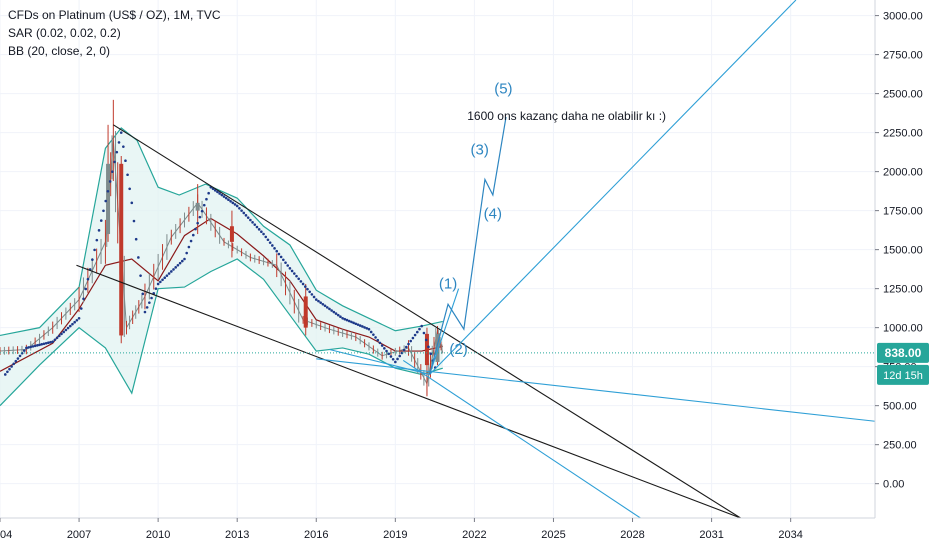 The width and height of the screenshot is (932, 555). What do you see at coordinates (474, 535) in the screenshot?
I see `x-tick-label: 2022` at bounding box center [474, 535].